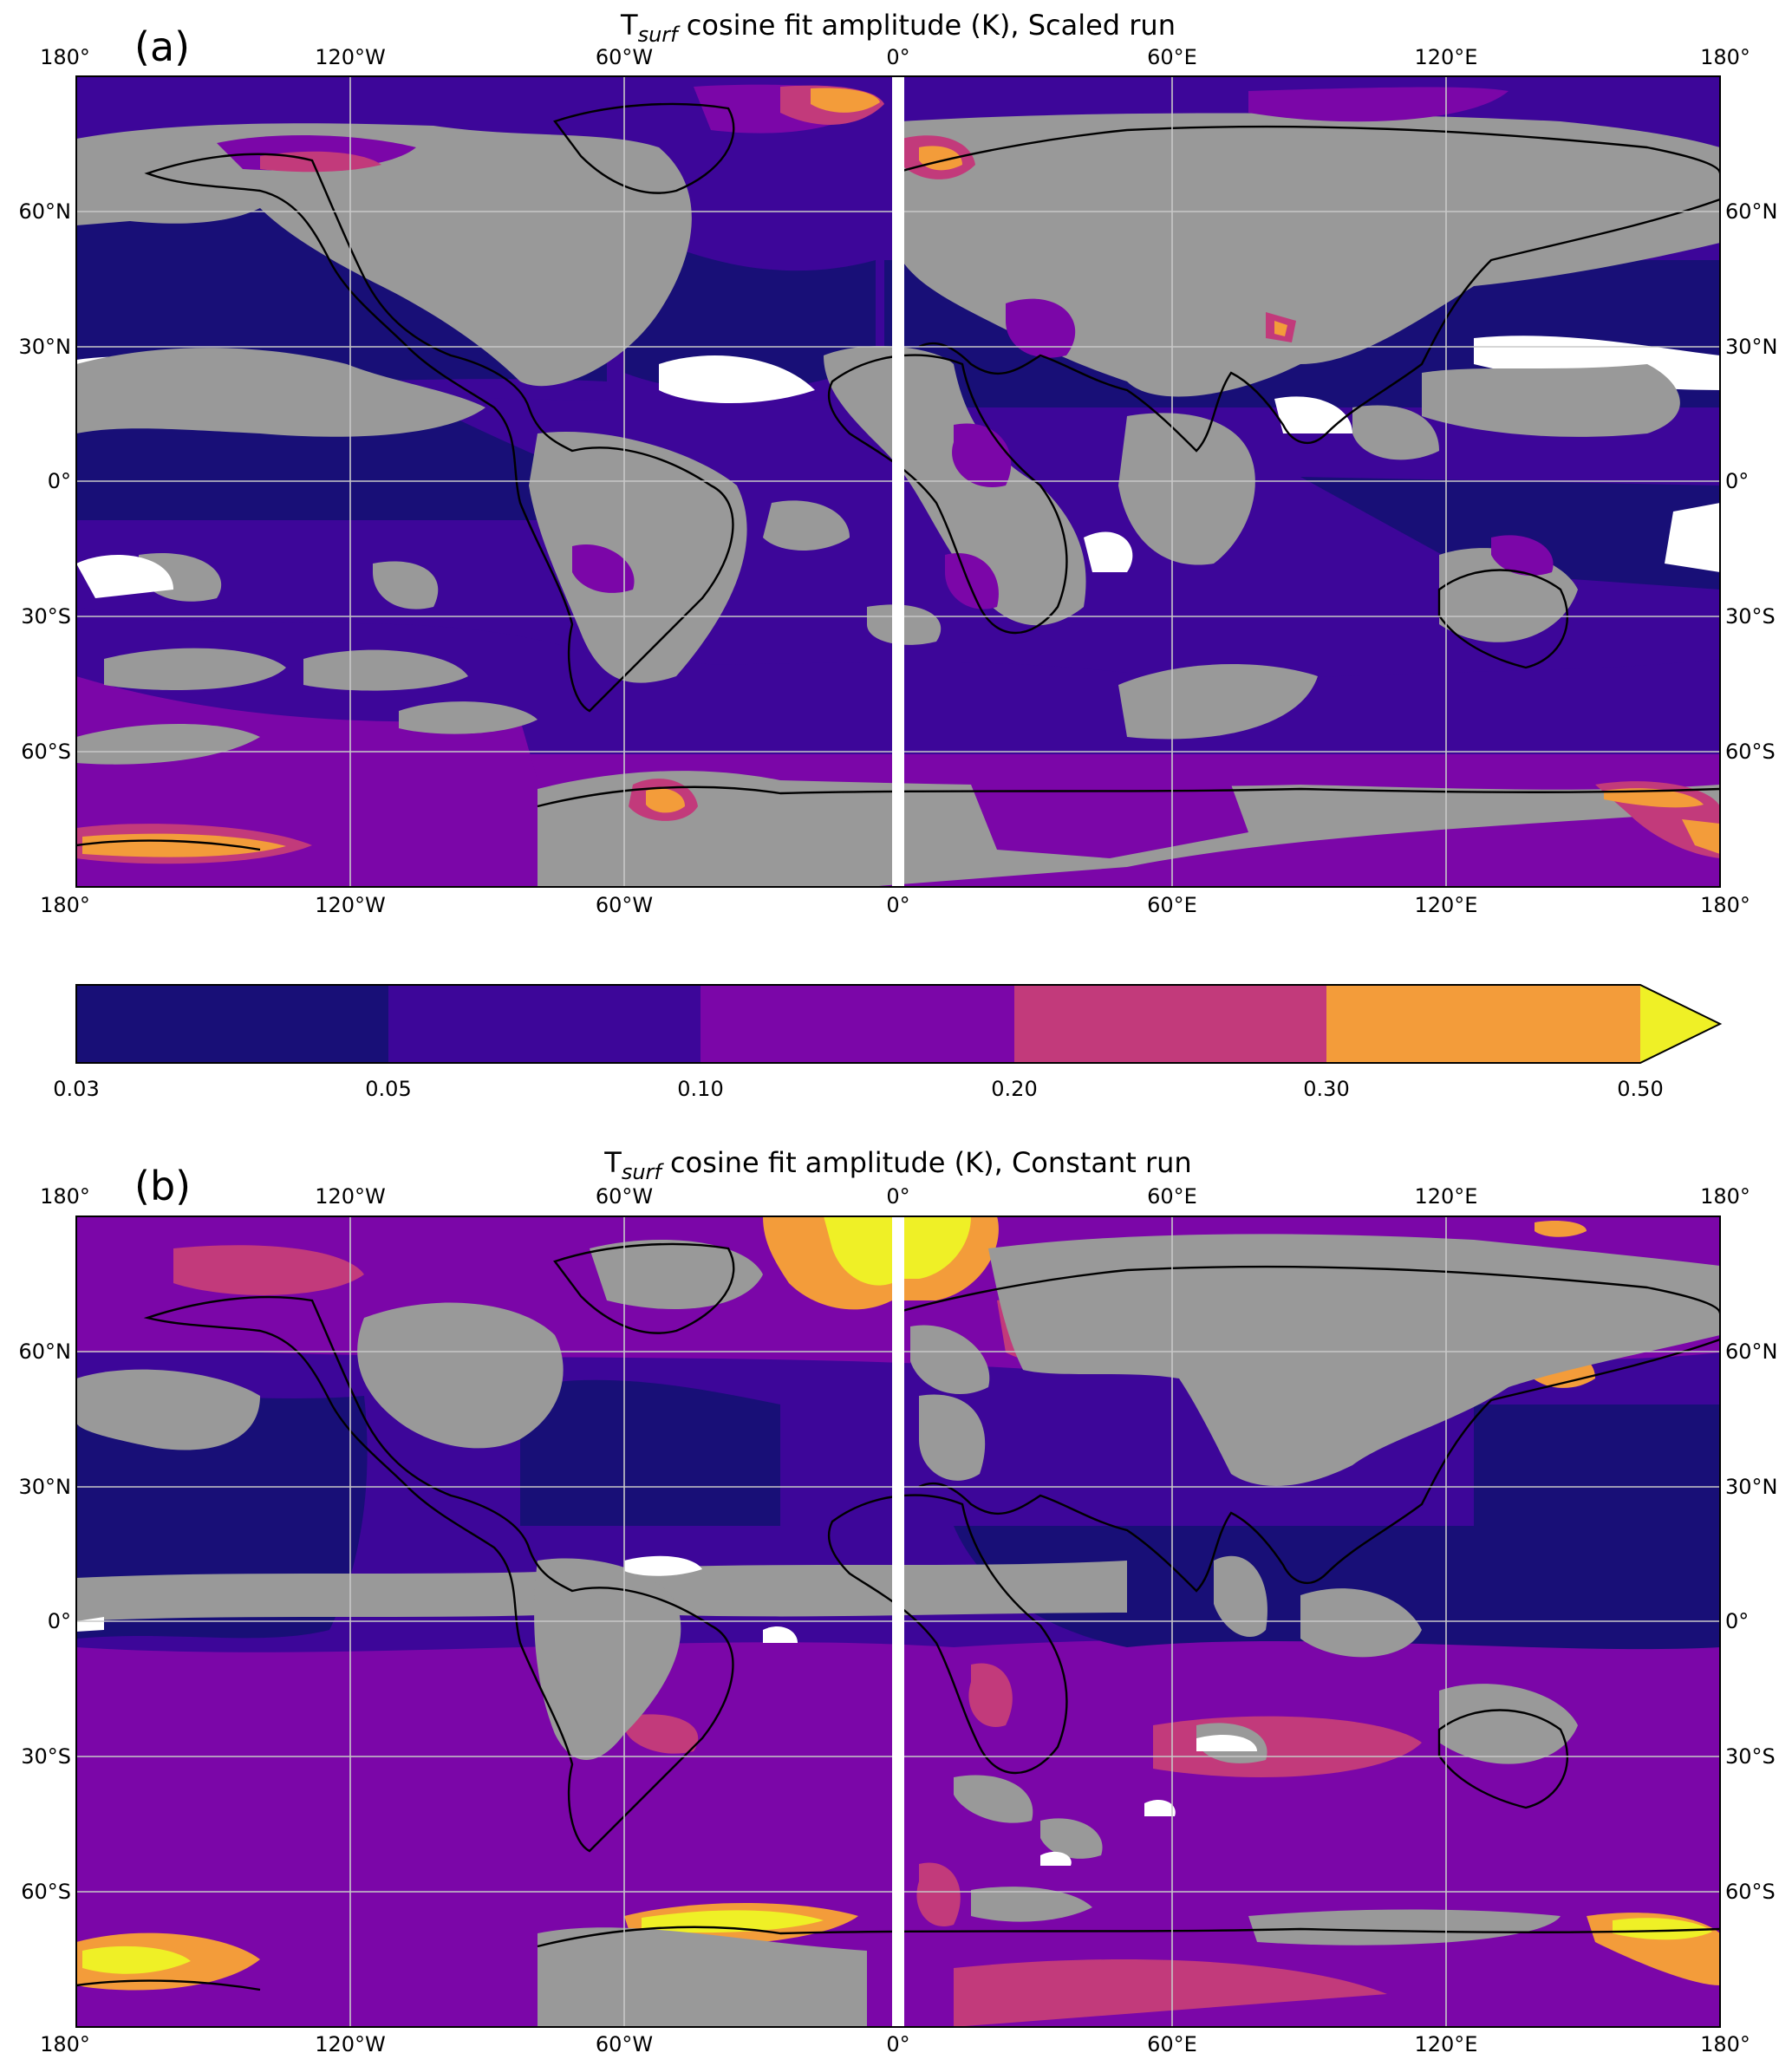  I want to click on lon-labels-b-top: 180° 120°W 60°W 0° 60°E 120°E 180°, so click(895, 1196).